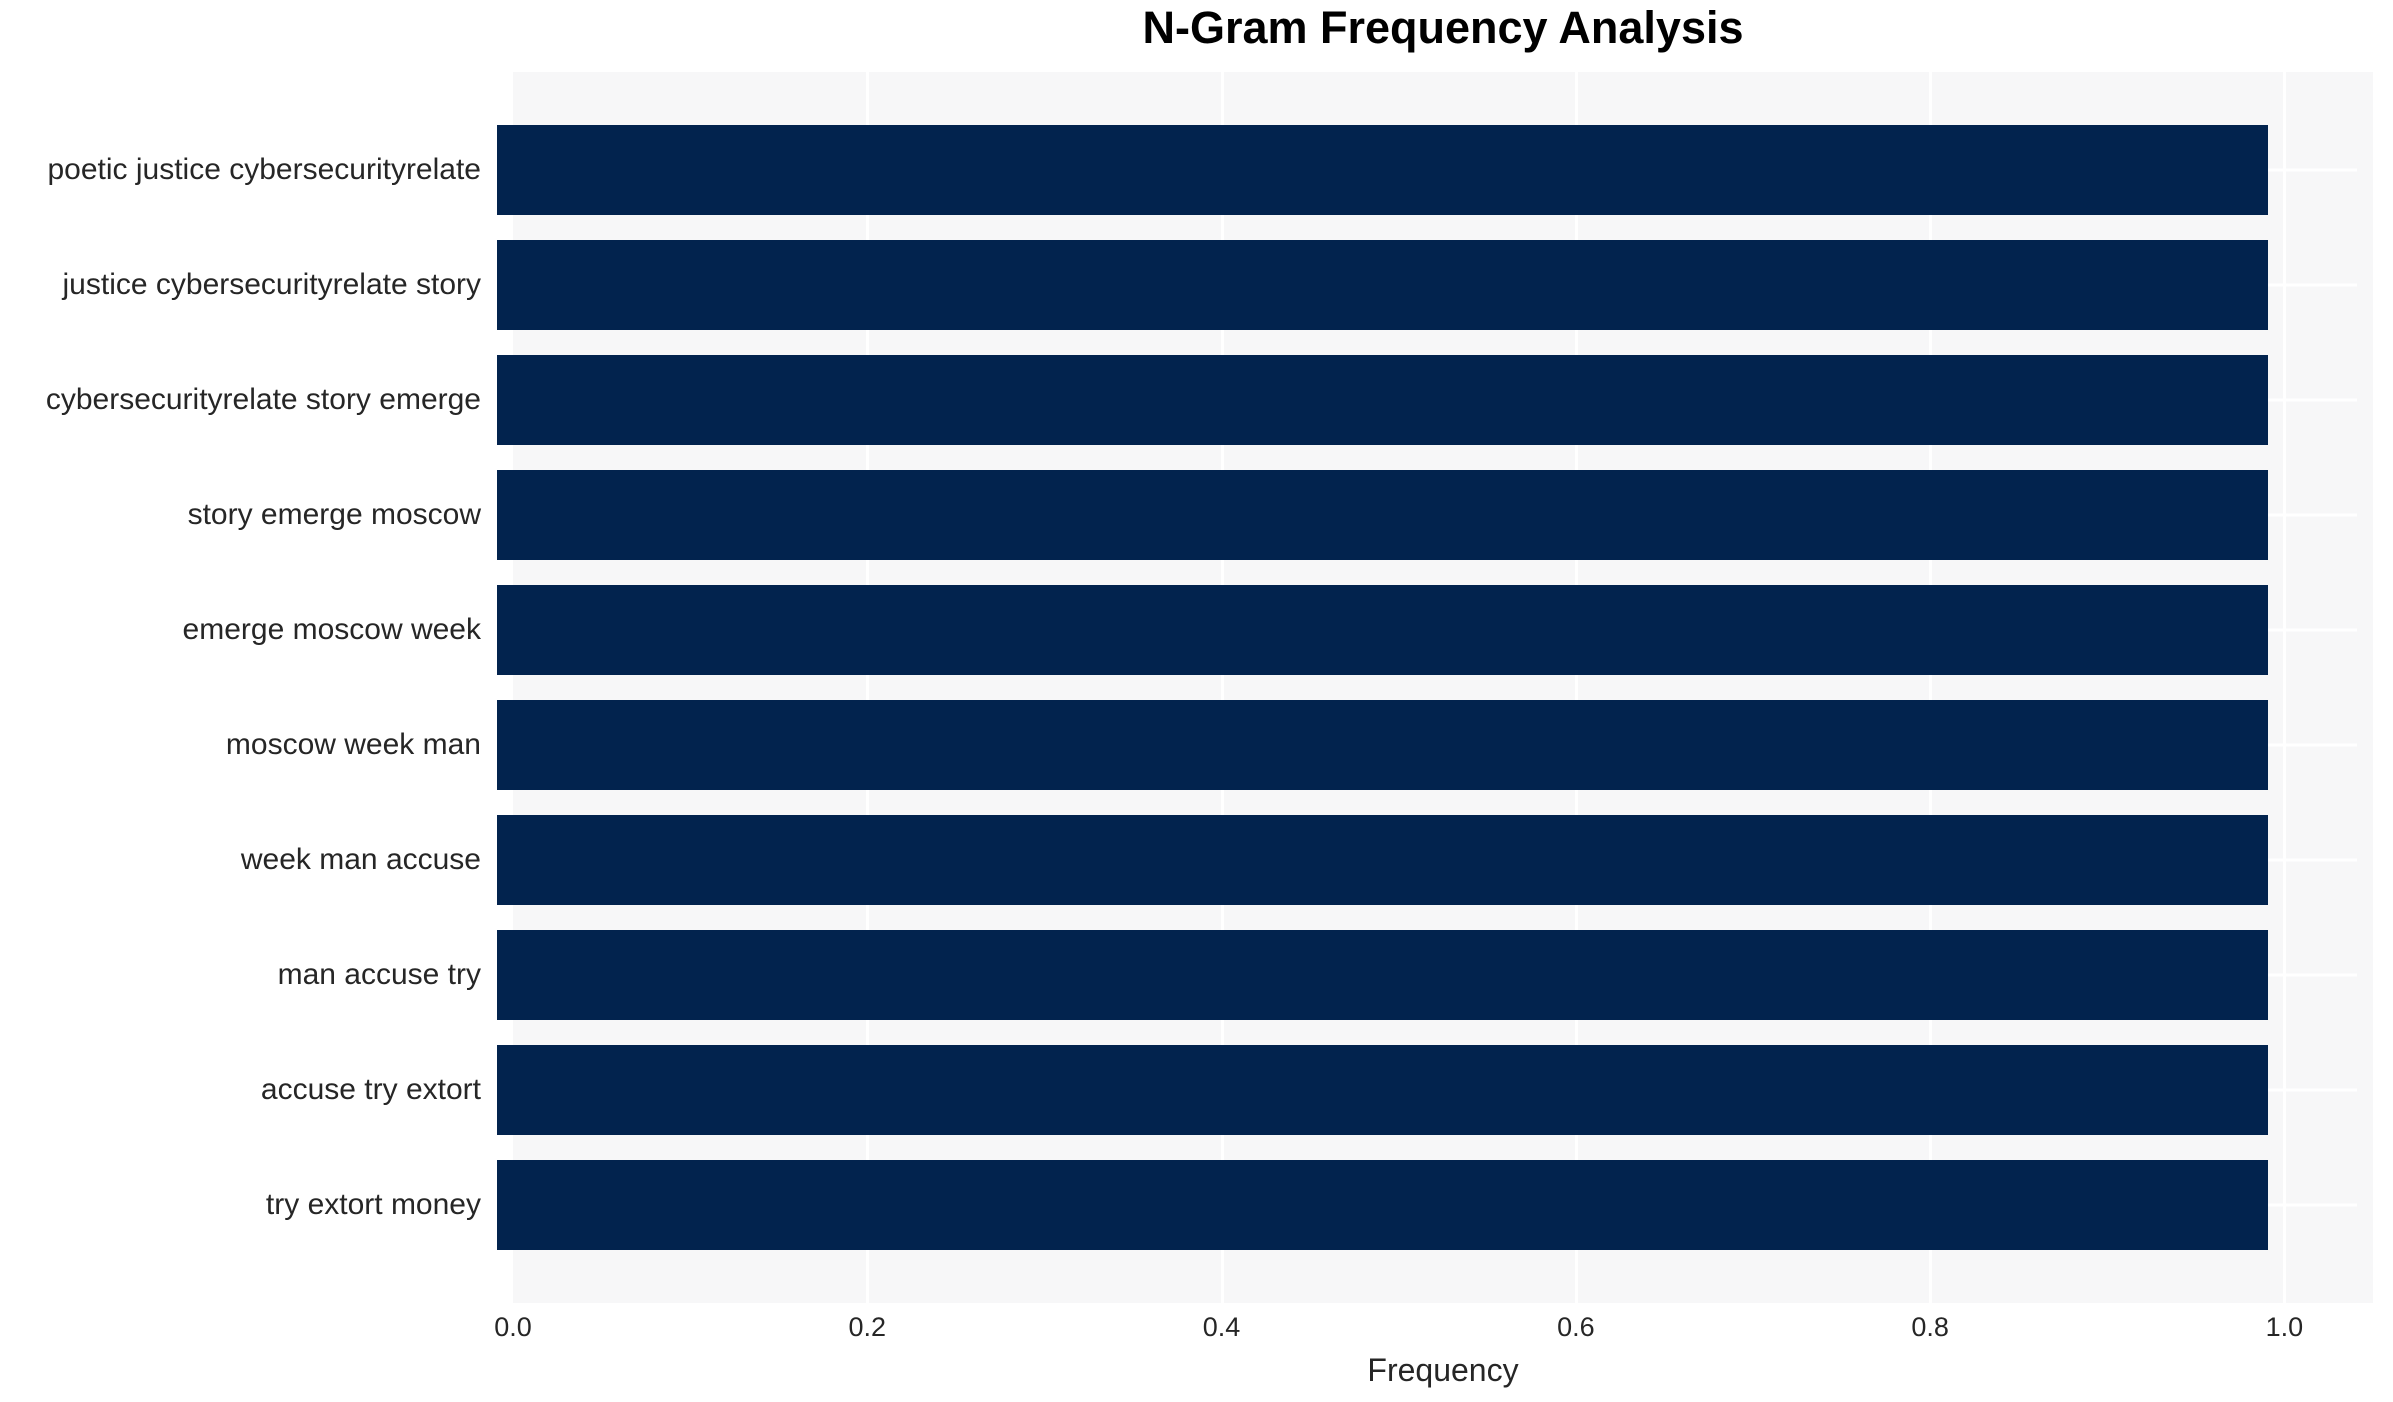 The width and height of the screenshot is (2393, 1402). I want to click on category-label: poetic justice cybersecurityrelate, so click(264, 169).